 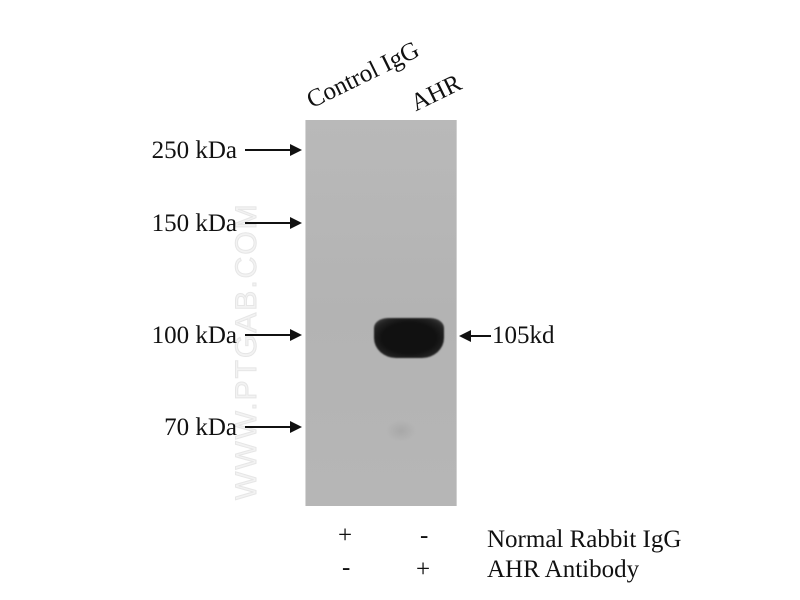 What do you see at coordinates (363, 75) in the screenshot?
I see `lane-label-control-igg: Control IgG` at bounding box center [363, 75].